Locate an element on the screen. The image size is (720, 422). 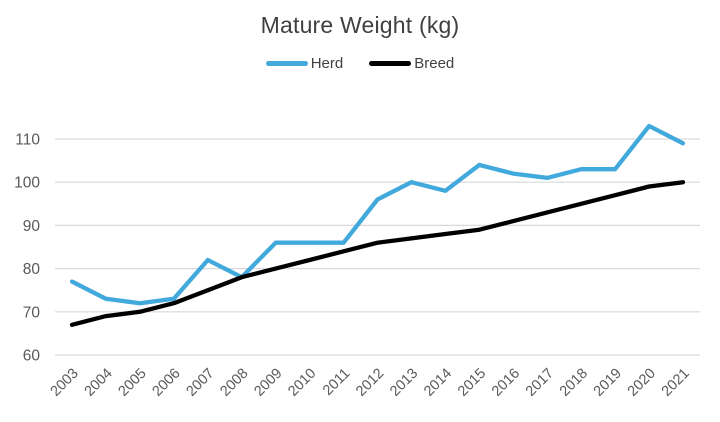
legend-item-herd: Herd is located at coordinates (304, 63).